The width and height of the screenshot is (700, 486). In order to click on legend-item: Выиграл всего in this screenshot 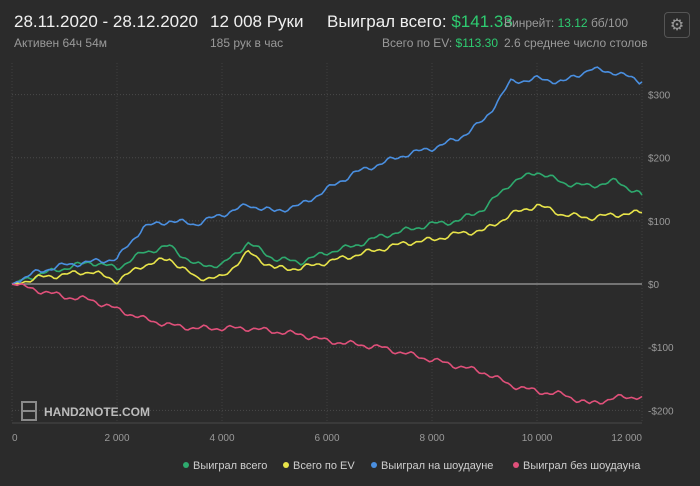, I will do `click(230, 466)`.